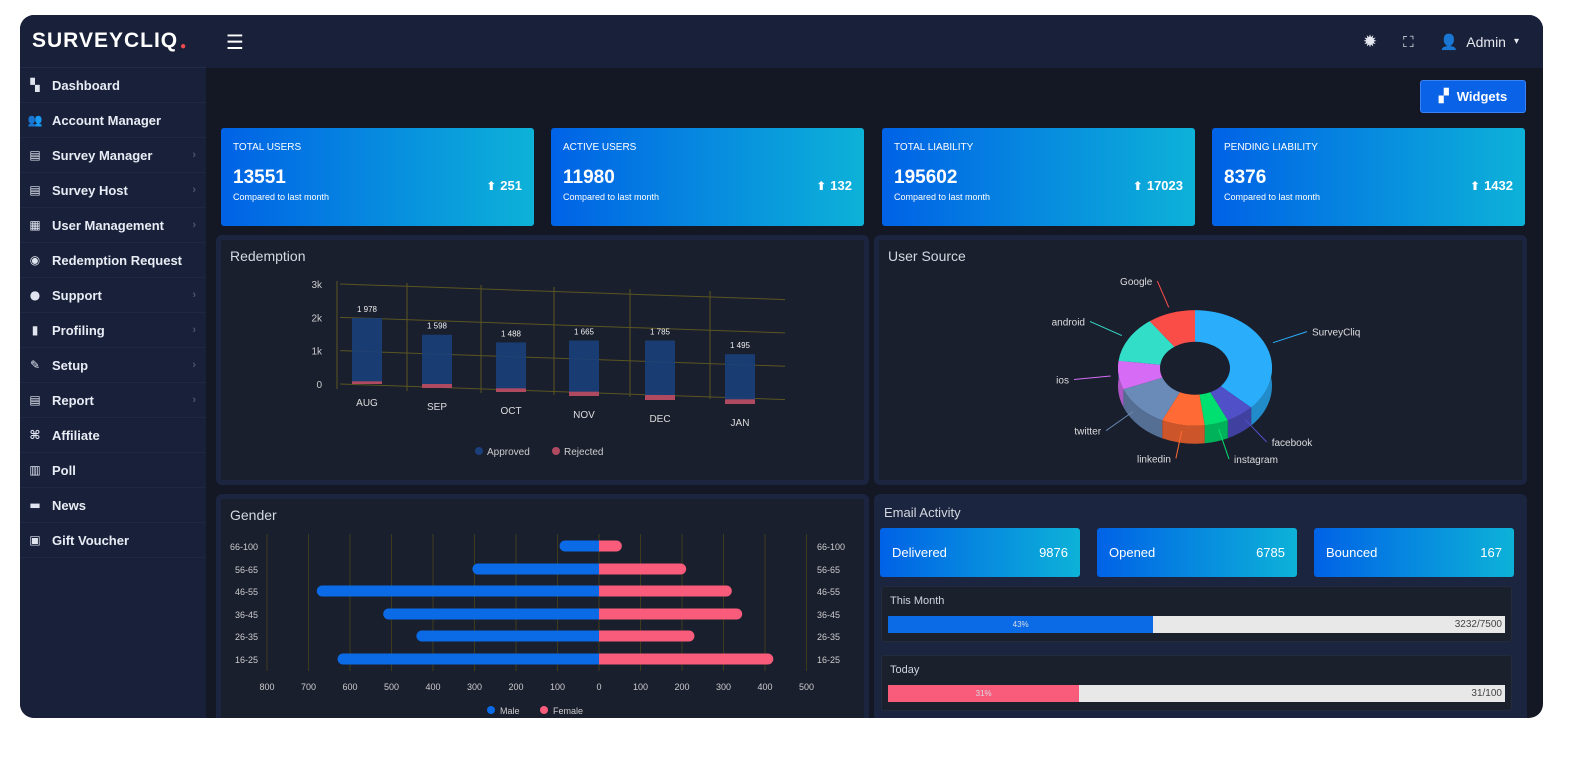 Image resolution: width=1592 pixels, height=761 pixels. I want to click on sidebar-item-report: ▤ Report ›, so click(113, 400).